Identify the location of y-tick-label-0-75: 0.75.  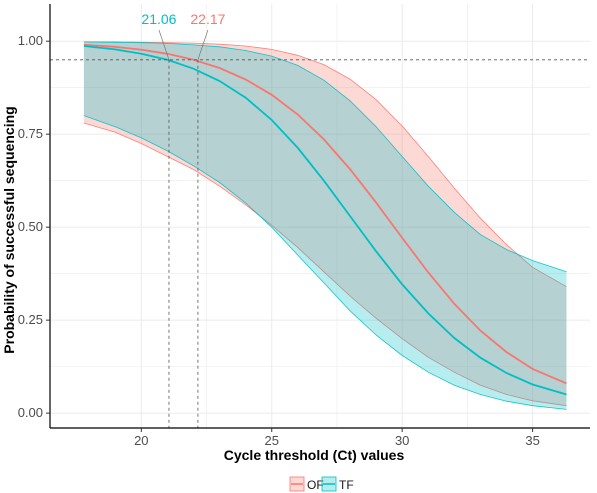
(30, 133).